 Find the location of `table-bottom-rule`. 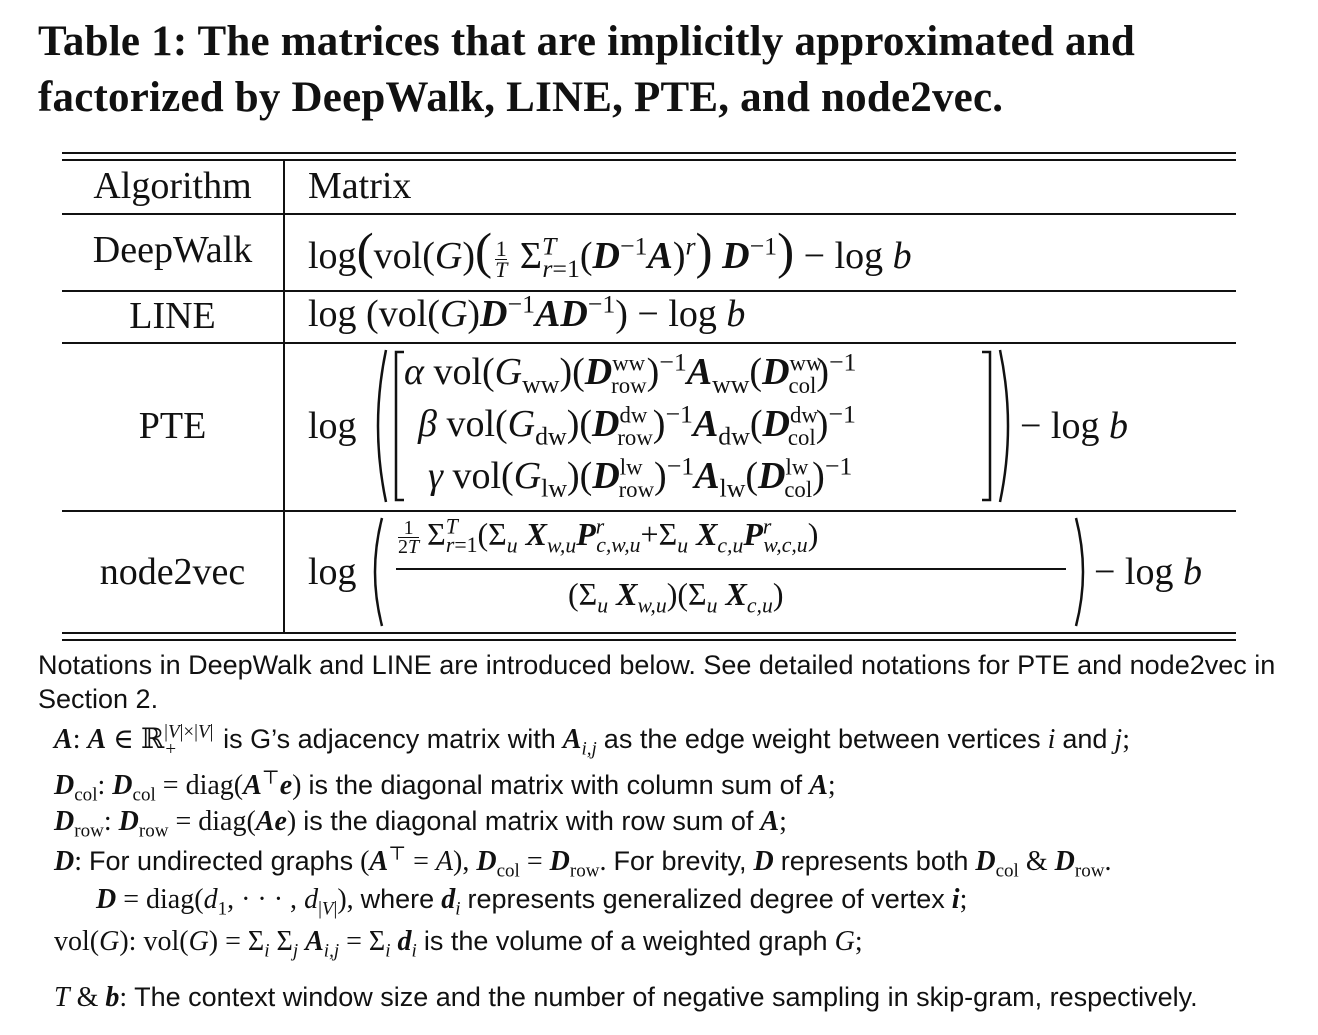

table-bottom-rule is located at coordinates (649, 633).